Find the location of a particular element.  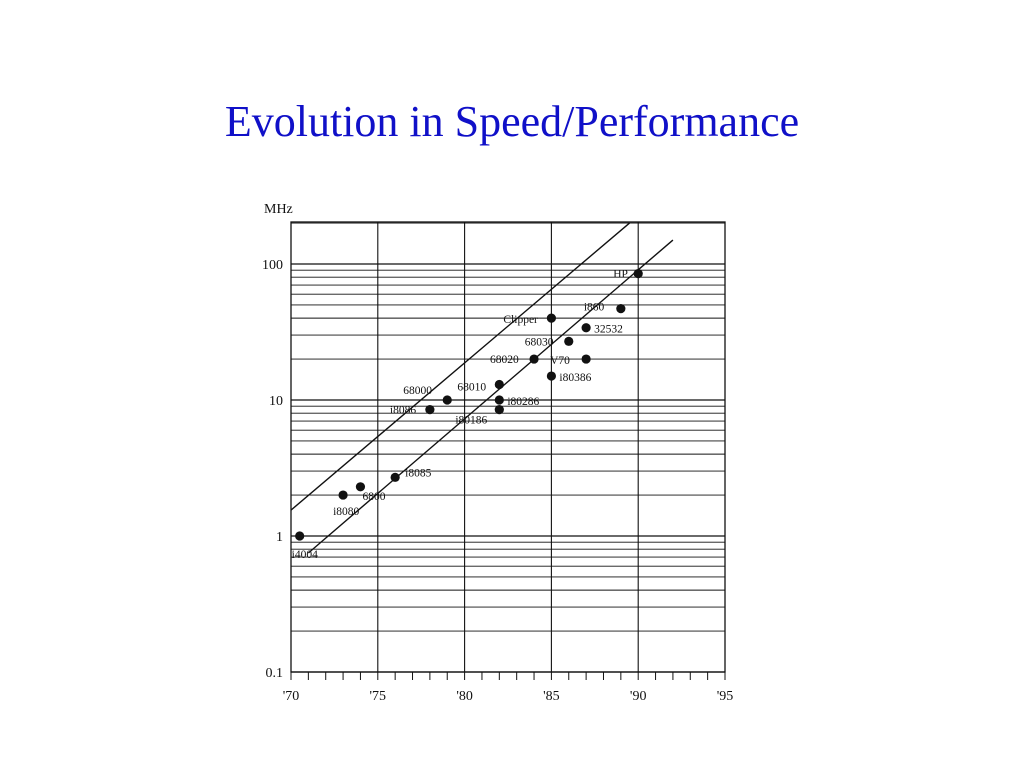

data-point-label: i4004 is located at coordinates (305, 555).